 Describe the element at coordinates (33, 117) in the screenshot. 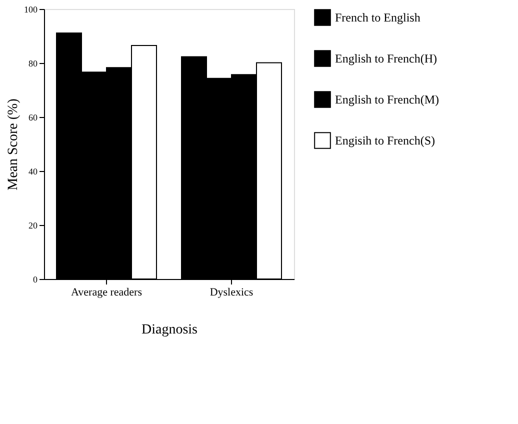

I see `y-tick-label: 60` at that location.